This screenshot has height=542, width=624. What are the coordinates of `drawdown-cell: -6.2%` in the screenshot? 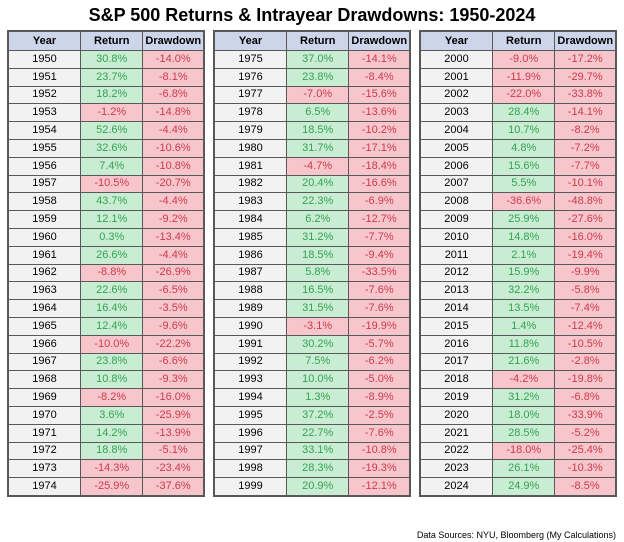 It's located at (379, 362).